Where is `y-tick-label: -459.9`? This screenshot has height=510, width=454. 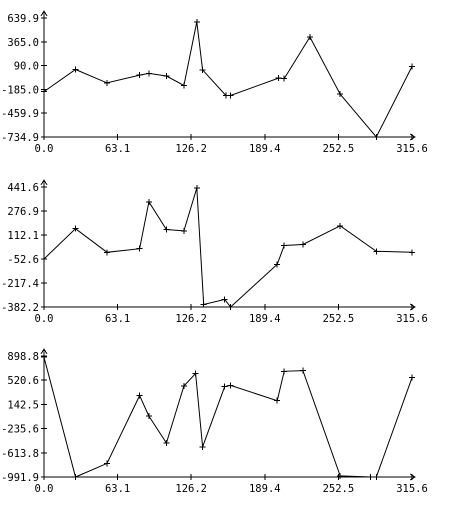 y-tick-label: -459.9 is located at coordinates (20, 114).